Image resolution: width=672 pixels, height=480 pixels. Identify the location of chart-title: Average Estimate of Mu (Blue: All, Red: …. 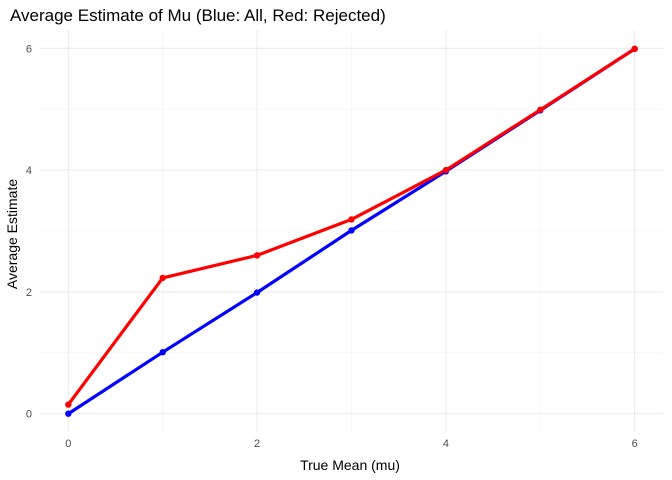
(198, 15).